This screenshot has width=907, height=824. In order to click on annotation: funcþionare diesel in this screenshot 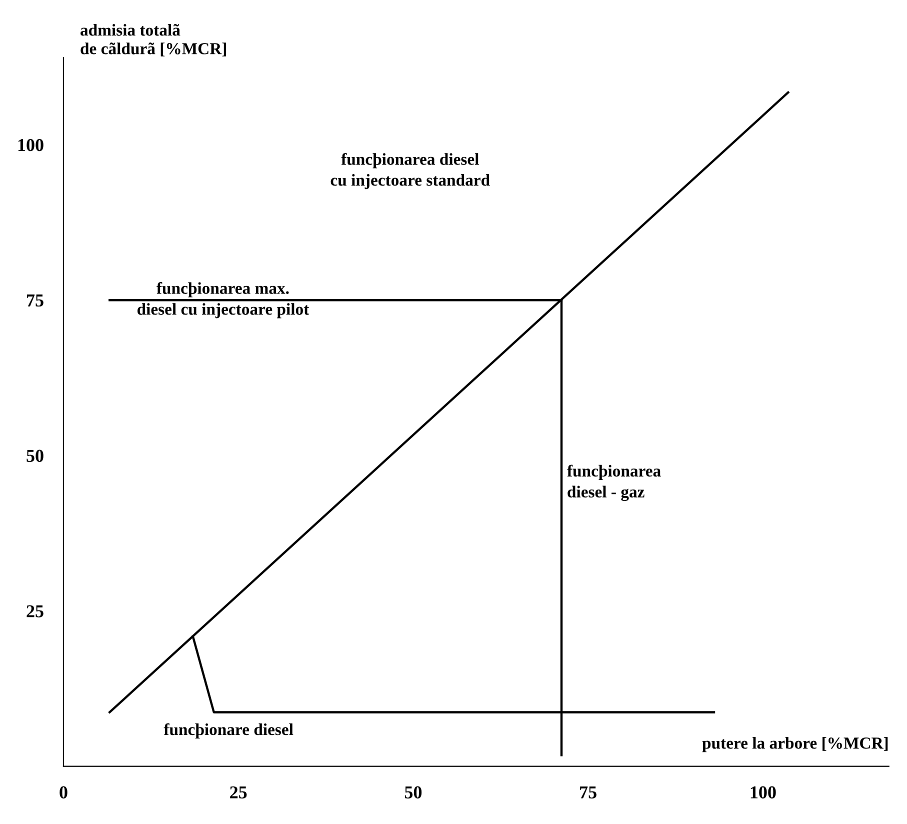, I will do `click(229, 731)`.